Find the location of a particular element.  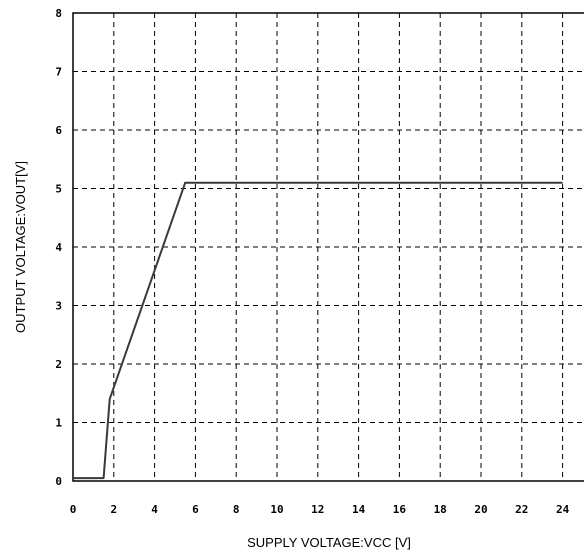

y-tick-label: 0 is located at coordinates (58, 481).